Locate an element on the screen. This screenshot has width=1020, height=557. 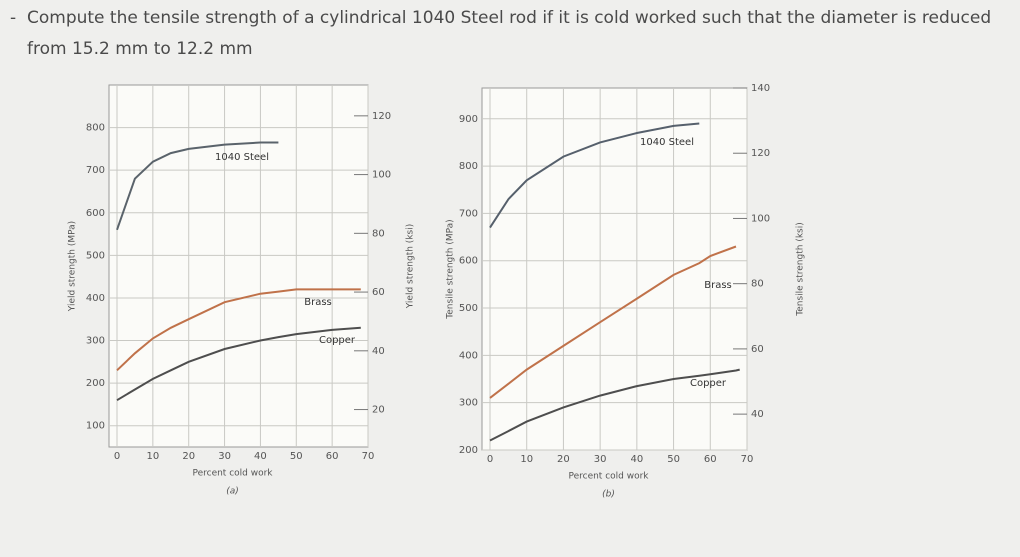
y2-tick-label: 140 is located at coordinates (760, 88).